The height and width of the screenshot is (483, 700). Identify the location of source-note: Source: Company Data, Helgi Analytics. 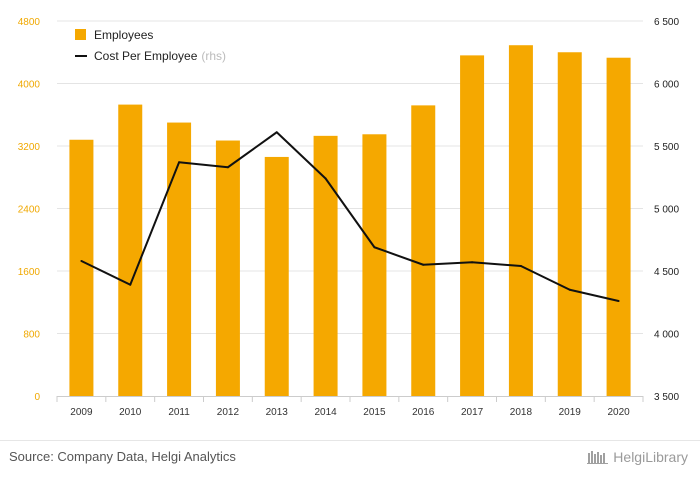
(122, 456).